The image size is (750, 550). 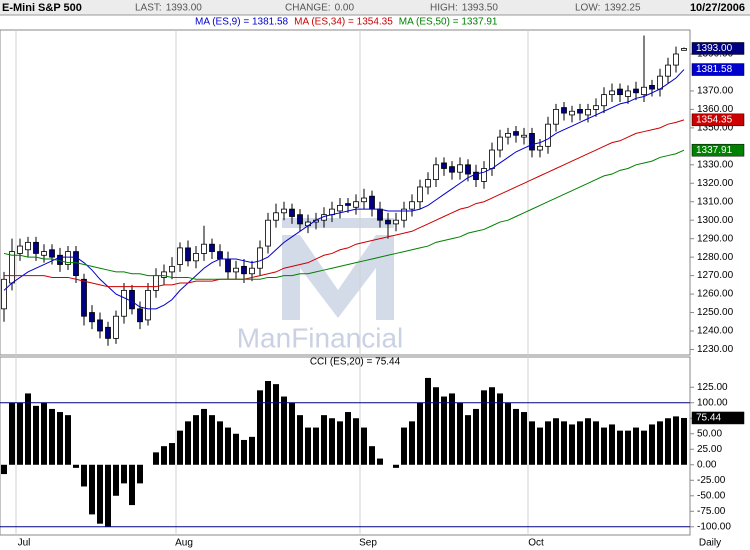 What do you see at coordinates (715, 164) in the screenshot?
I see `y-tick-label: 1330.00` at bounding box center [715, 164].